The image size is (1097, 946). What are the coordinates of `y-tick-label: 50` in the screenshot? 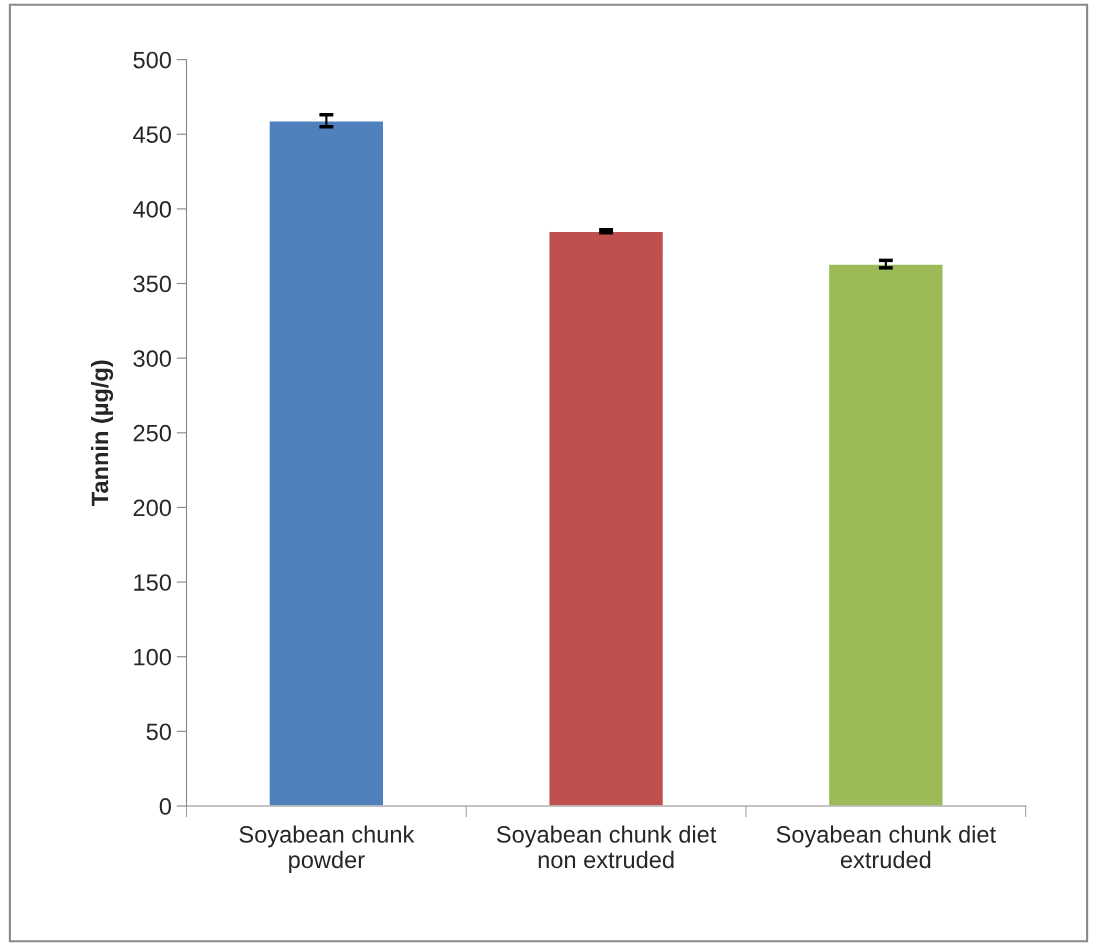 It's located at (158, 732).